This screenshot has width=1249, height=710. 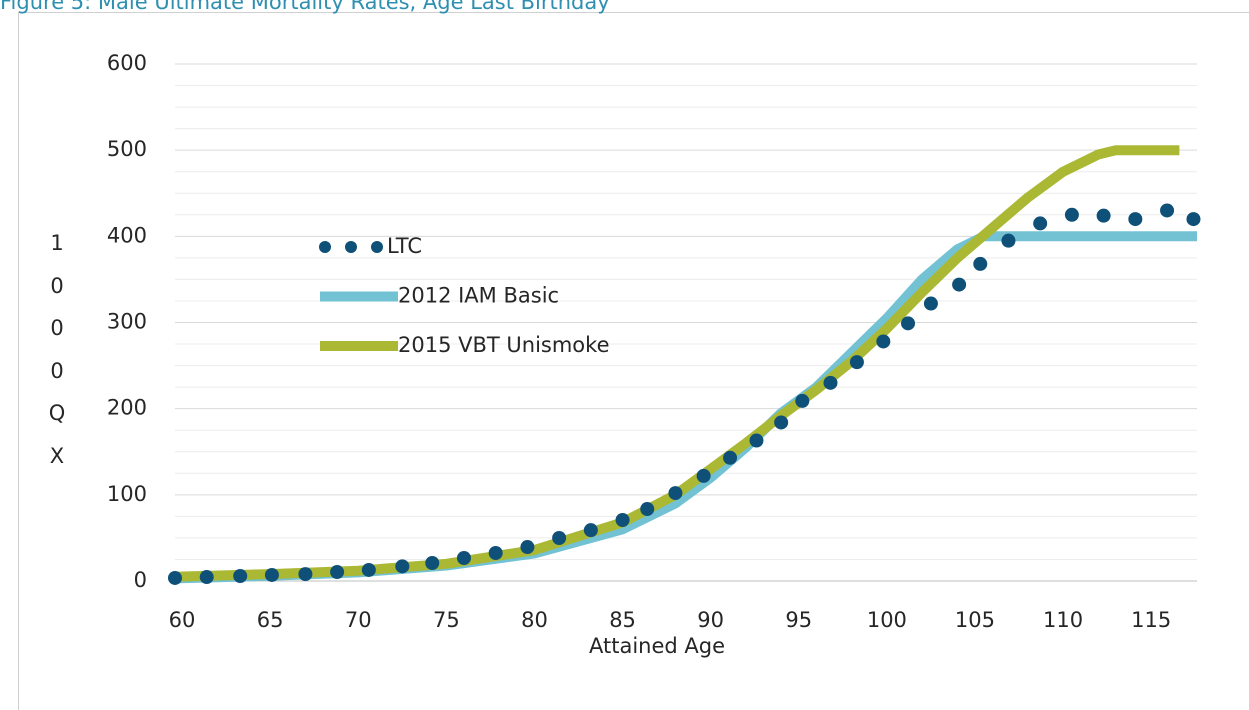 What do you see at coordinates (710, 620) in the screenshot?
I see `x-tick-label: 90` at bounding box center [710, 620].